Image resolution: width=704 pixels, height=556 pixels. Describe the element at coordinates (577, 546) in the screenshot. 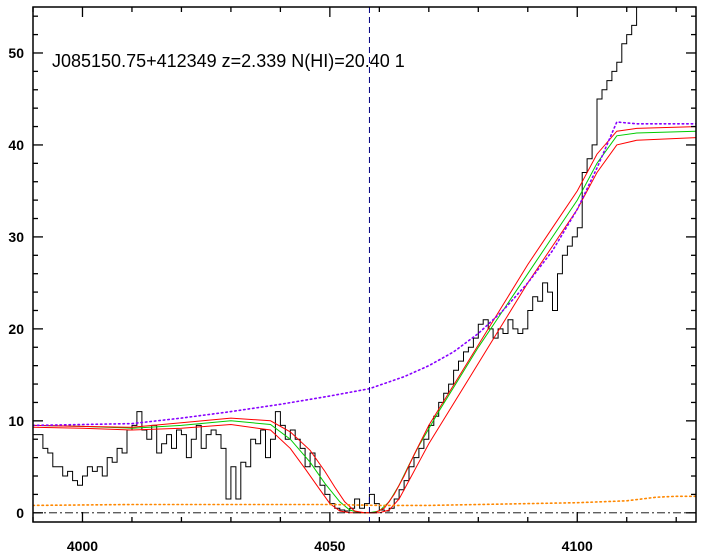

I see `x-tick-label: 4100` at that location.